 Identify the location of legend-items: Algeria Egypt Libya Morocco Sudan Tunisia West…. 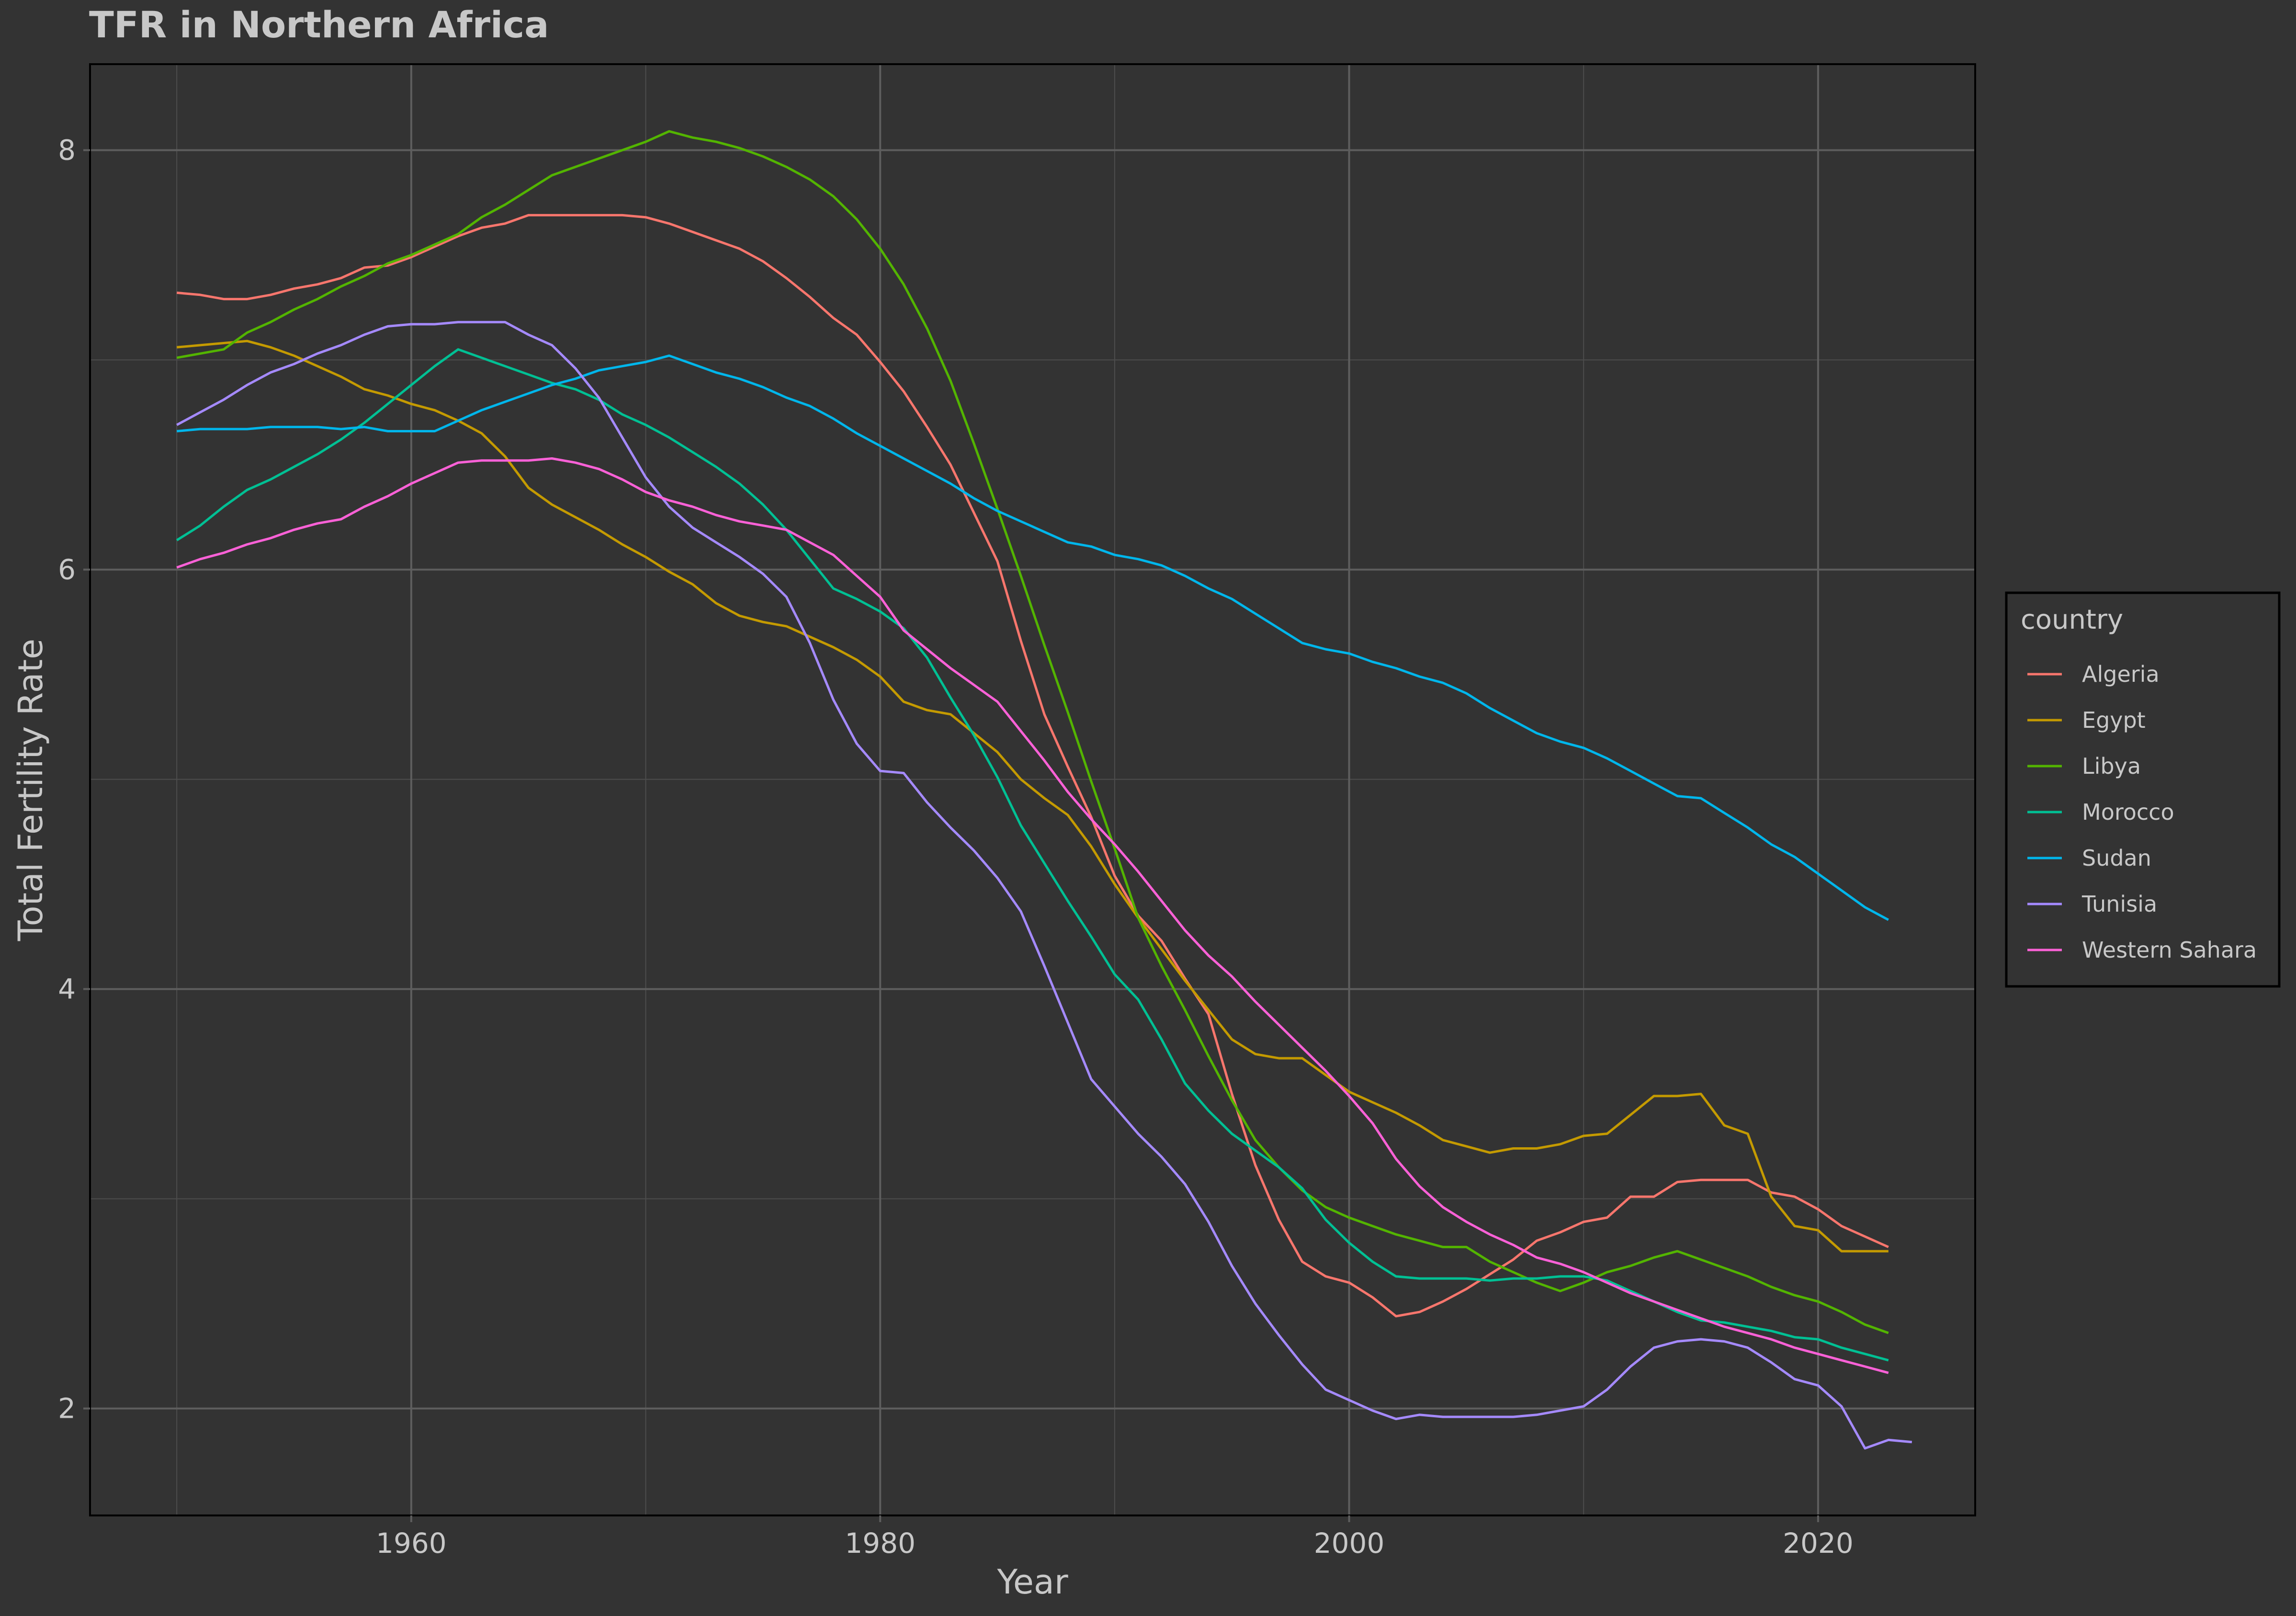
(2142, 812).